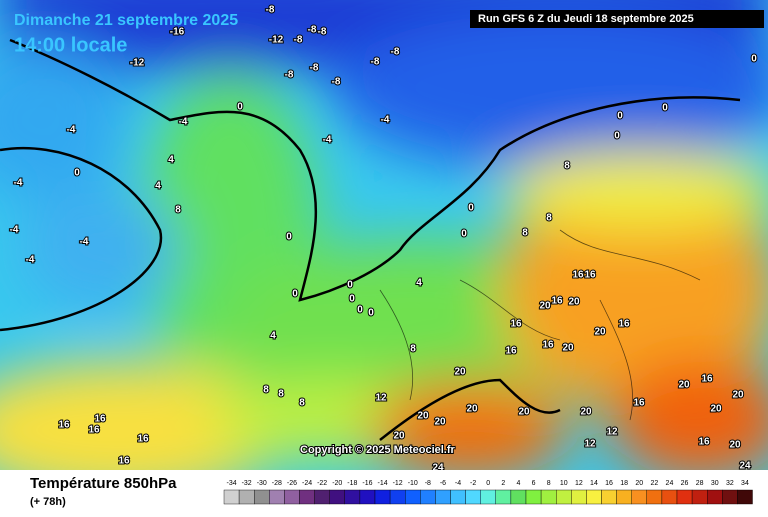 The width and height of the screenshot is (768, 517). I want to click on legend-label: 16, so click(609, 483).